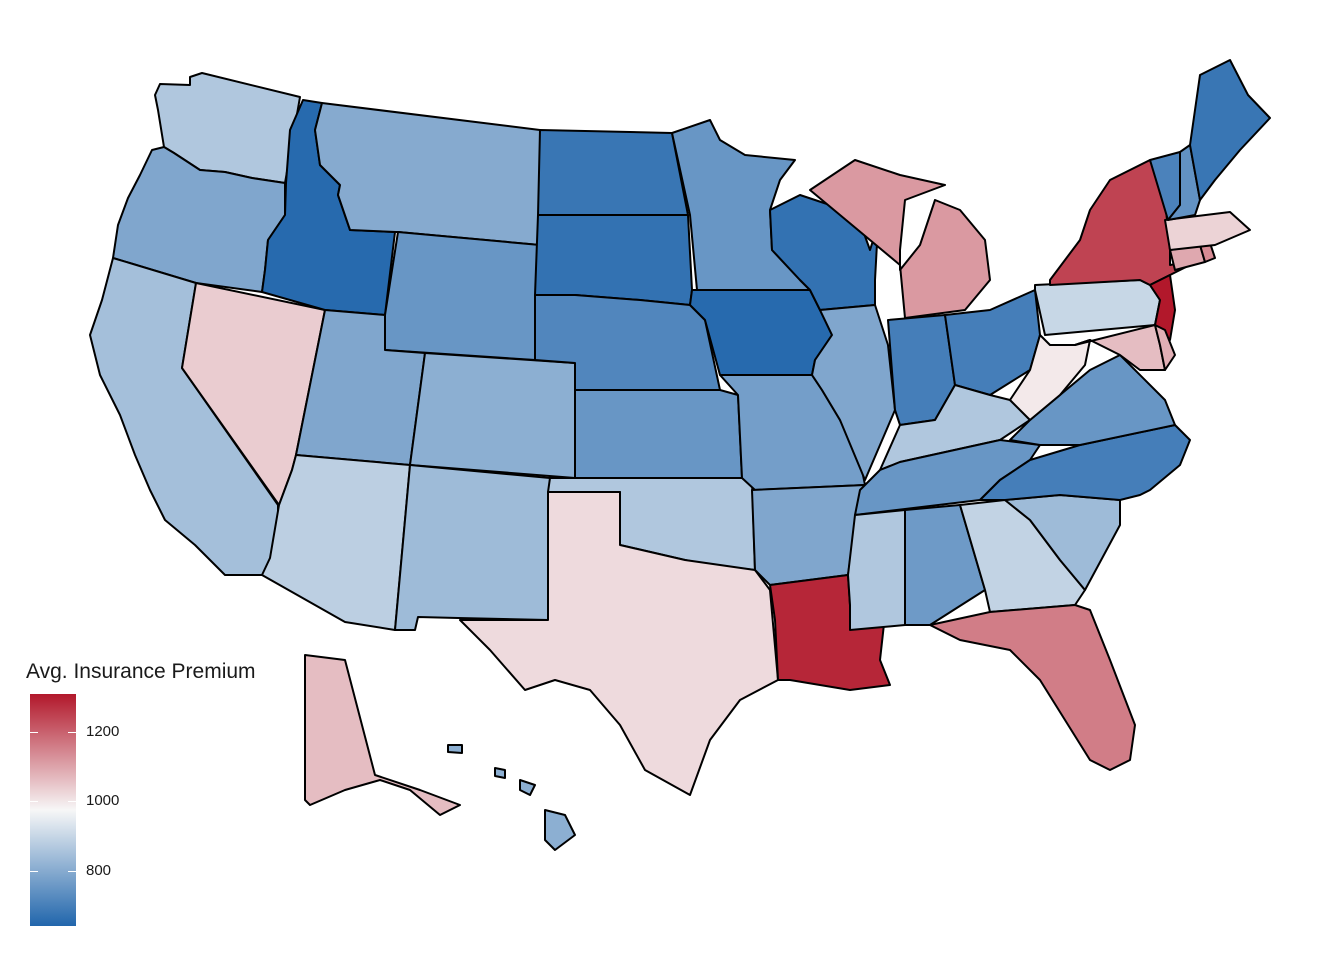 This screenshot has width=1344, height=960. Describe the element at coordinates (53, 810) in the screenshot. I see `legend-color-bar` at that location.